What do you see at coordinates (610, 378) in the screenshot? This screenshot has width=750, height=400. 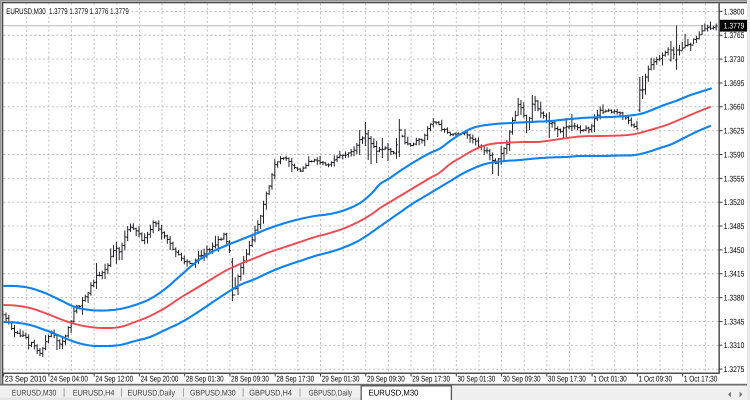 I see `svg-text: 1 Oct 01:30` at bounding box center [610, 378].